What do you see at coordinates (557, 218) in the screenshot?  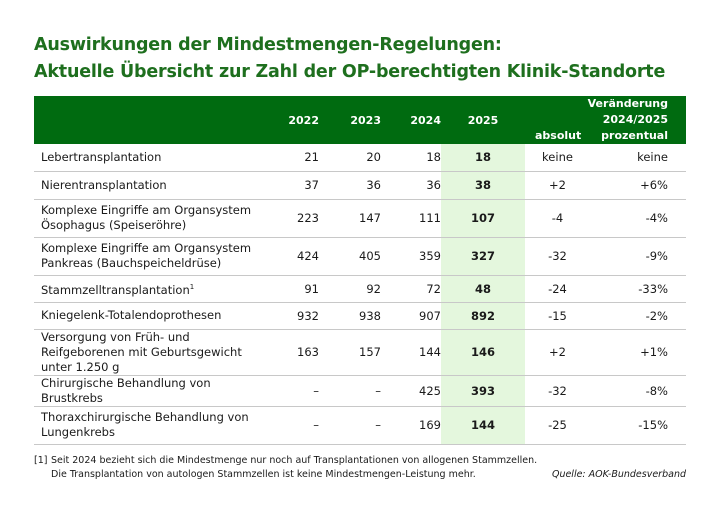 I see `cell-absolut: -4` at bounding box center [557, 218].